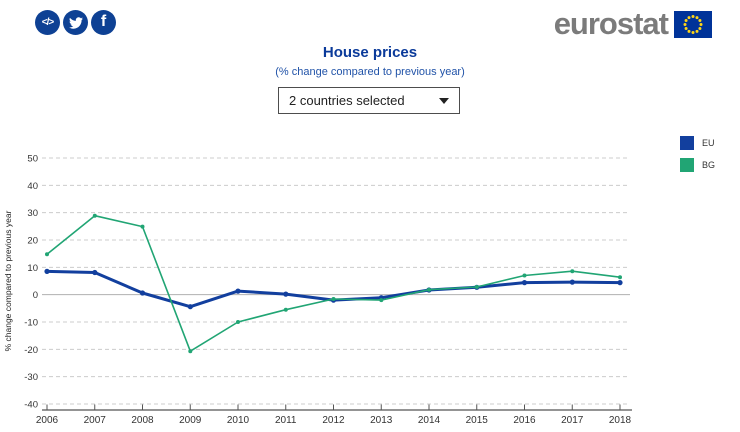  I want to click on x-tick-label: 2010, so click(238, 420).